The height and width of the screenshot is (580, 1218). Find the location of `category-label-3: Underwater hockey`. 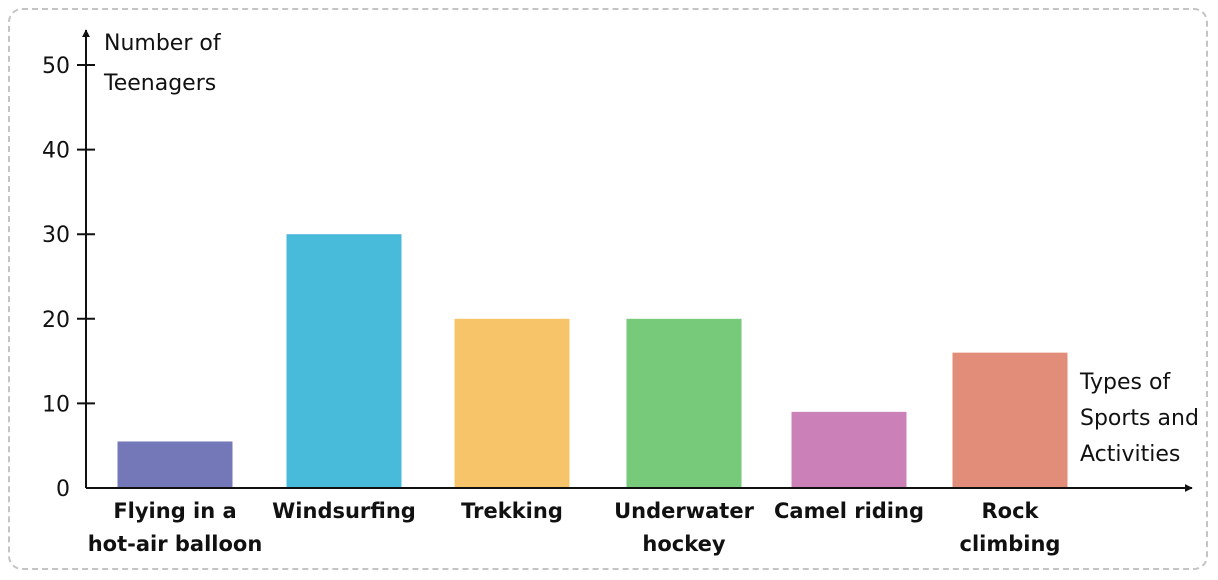

category-label-3: Underwater hockey is located at coordinates (684, 527).